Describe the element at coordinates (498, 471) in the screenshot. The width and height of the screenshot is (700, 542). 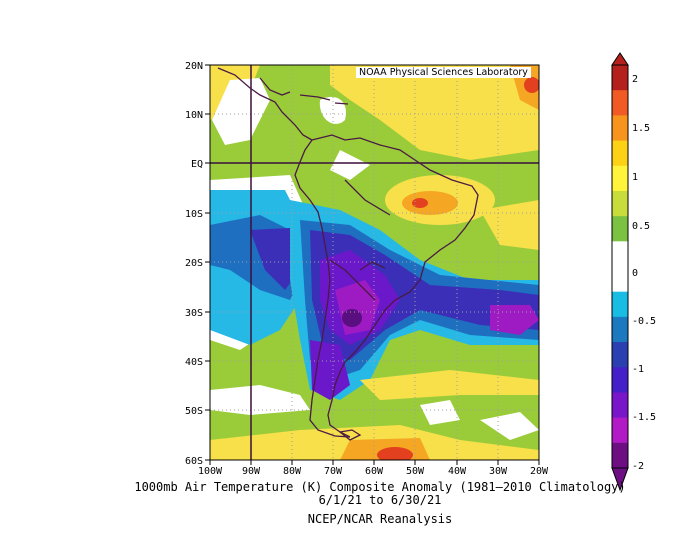
I see `lon-label: 30W` at that location.